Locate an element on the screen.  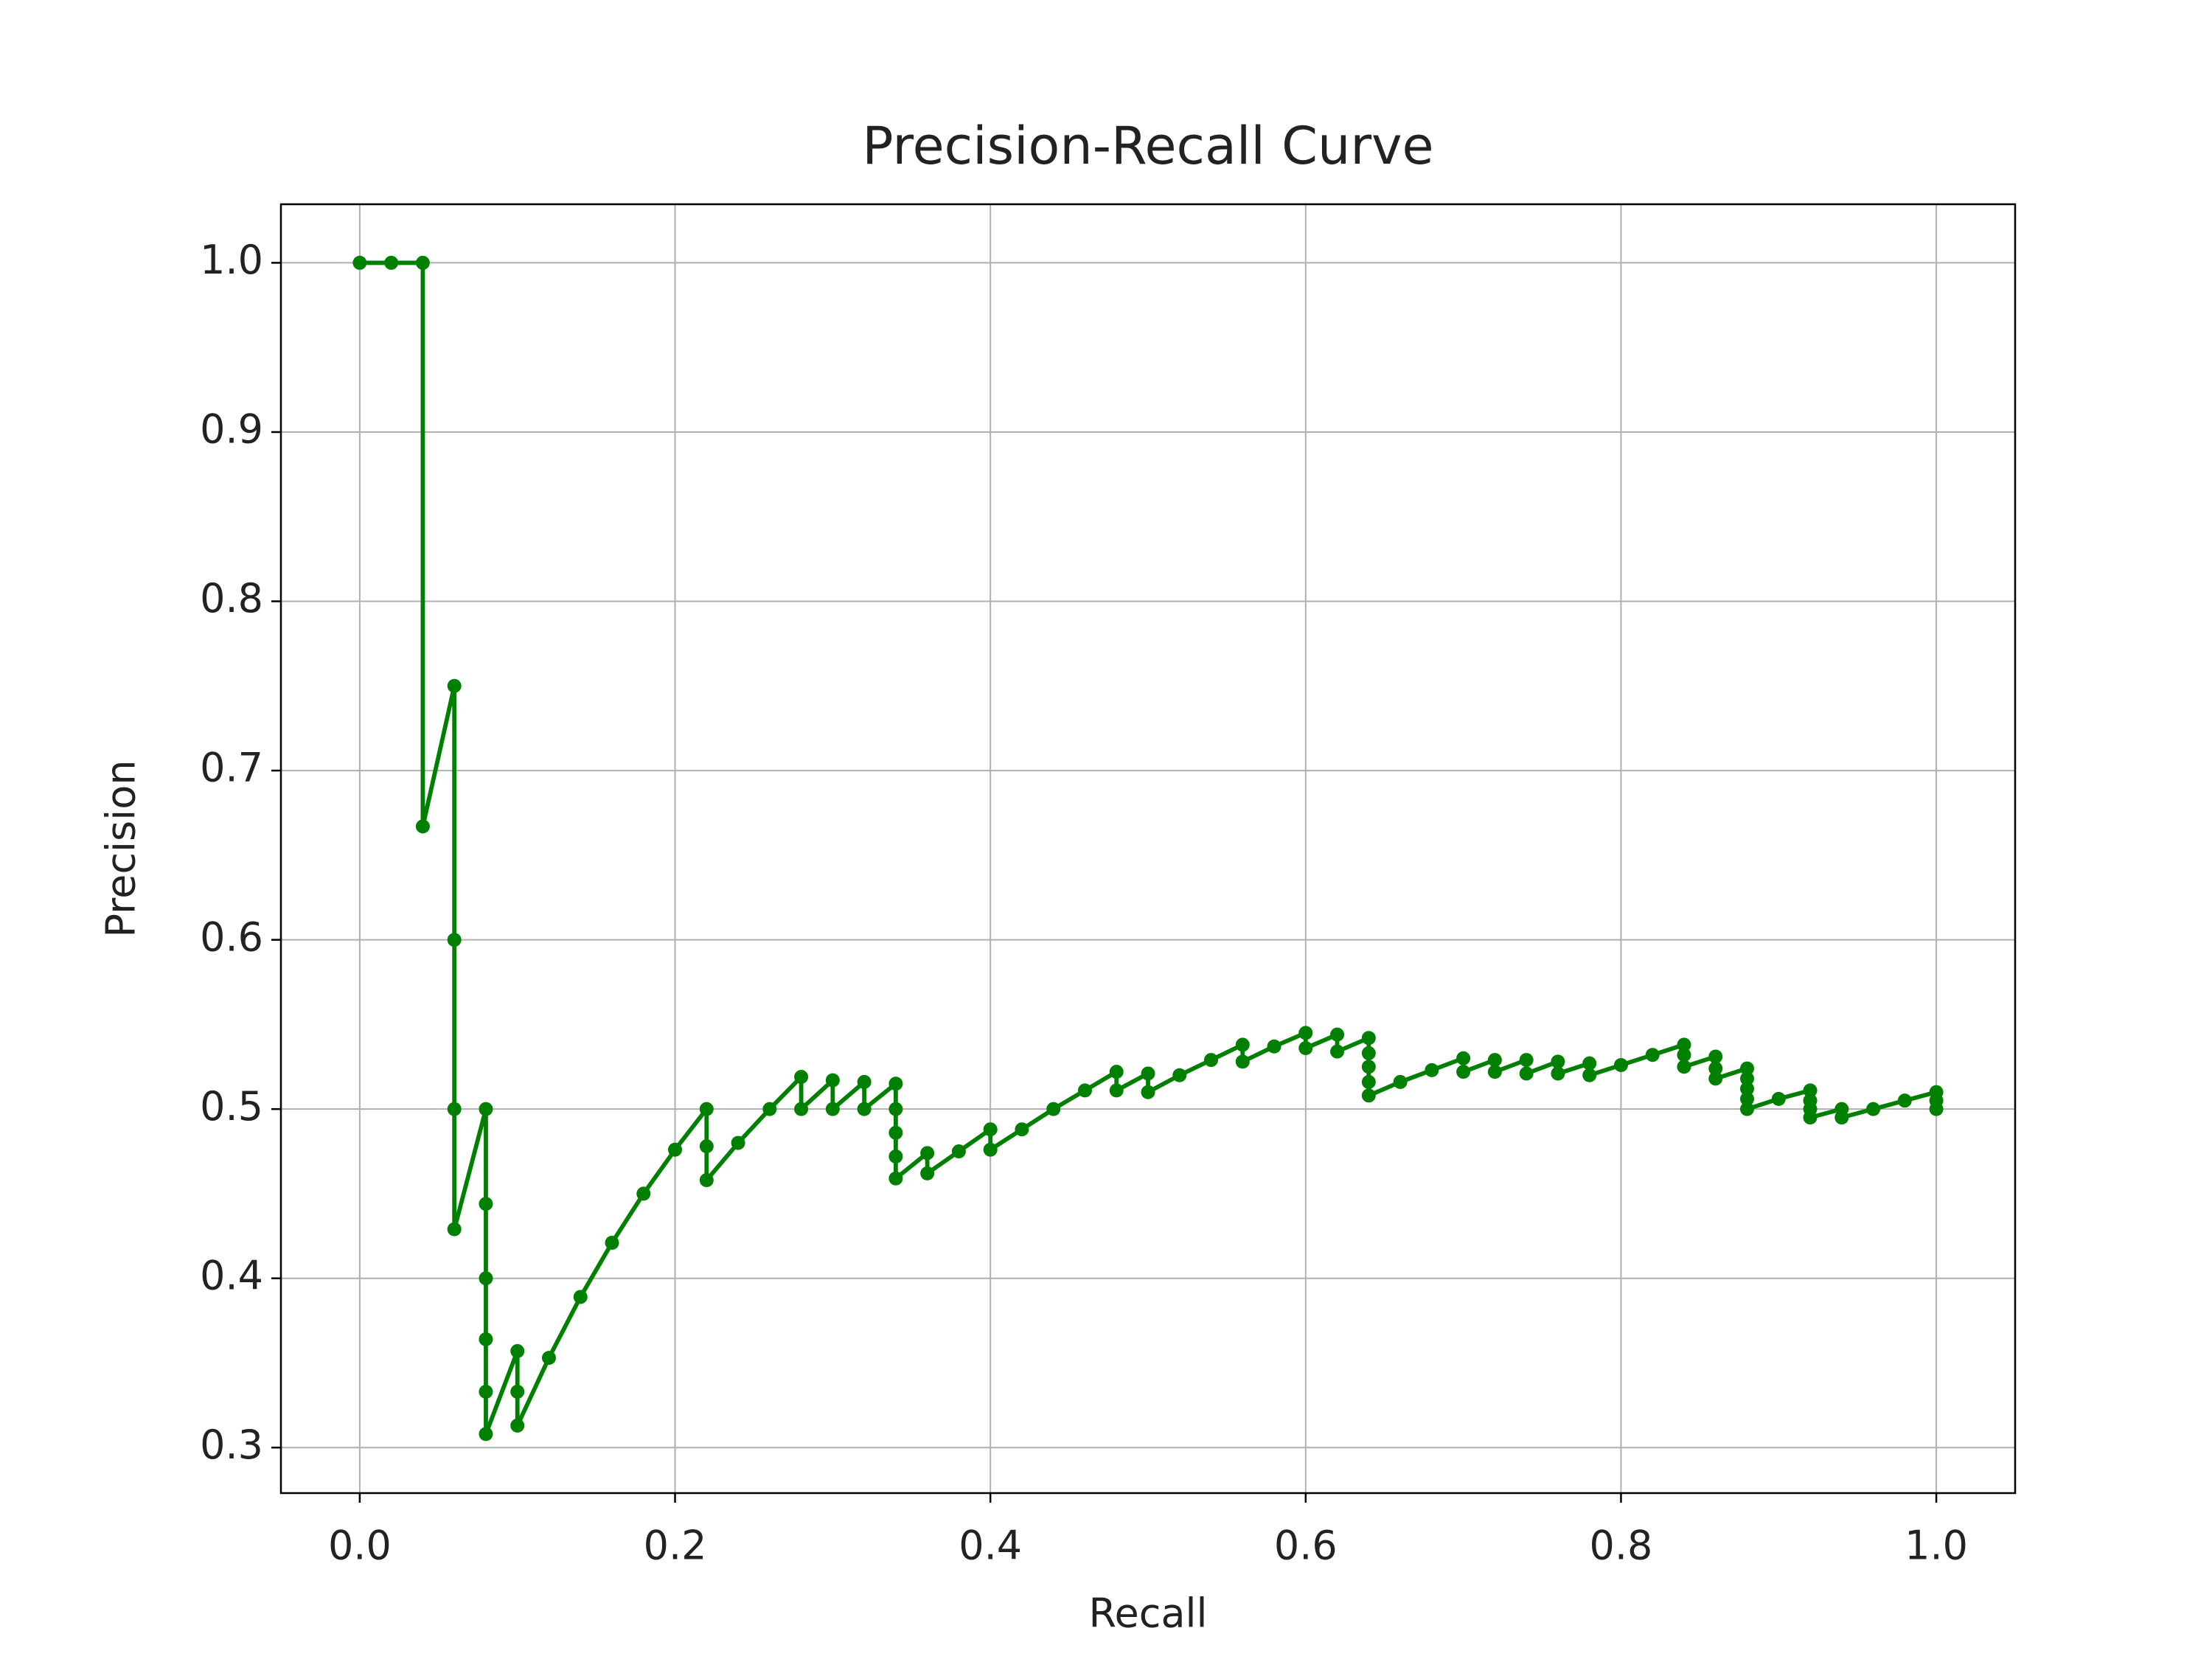
x-tick-label: 0.6 is located at coordinates (1306, 1546).